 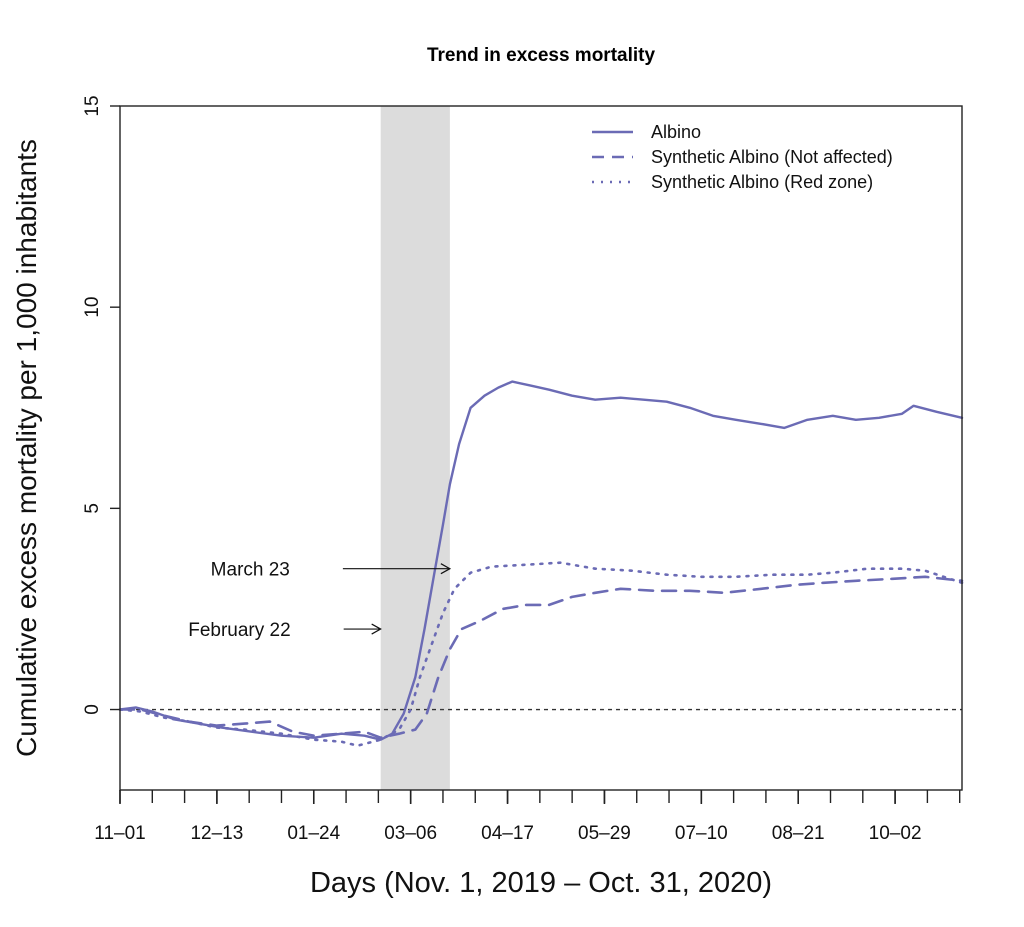 I want to click on y-tick-label: 15, so click(x=92, y=105).